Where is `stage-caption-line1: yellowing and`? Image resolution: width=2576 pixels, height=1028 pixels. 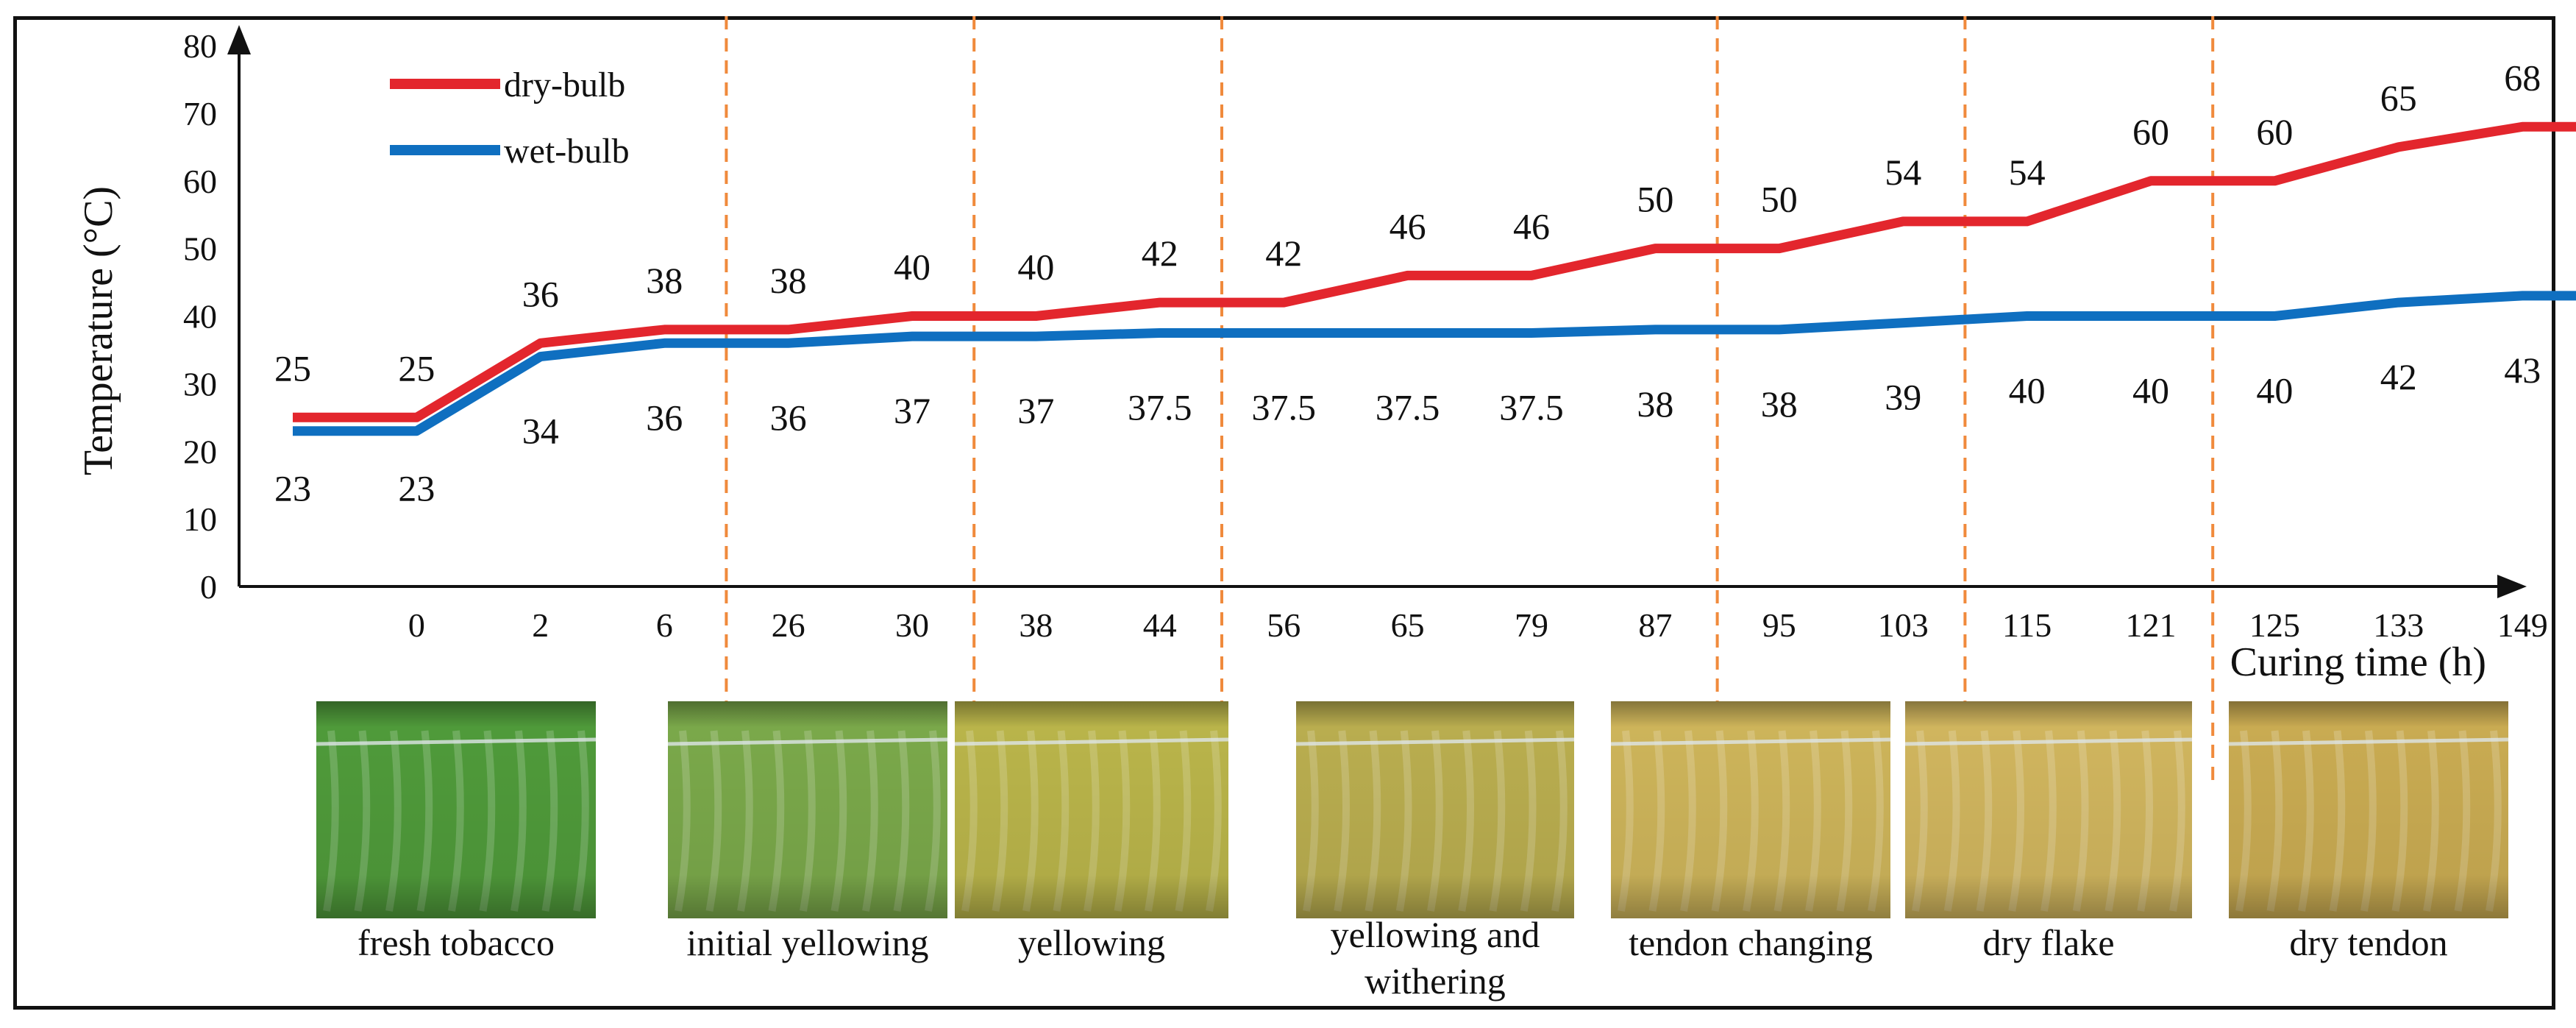
stage-caption-line1: yellowing and is located at coordinates (1435, 935).